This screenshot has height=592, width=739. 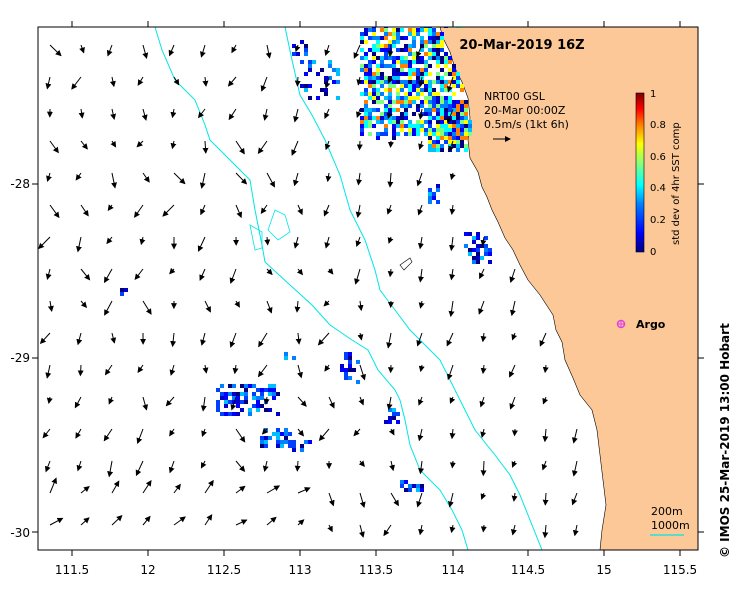 What do you see at coordinates (658, 173) in the screenshot?
I see `colorbar-ticks: 1 0.8 0.6 0.4 0.2 0` at bounding box center [658, 173].